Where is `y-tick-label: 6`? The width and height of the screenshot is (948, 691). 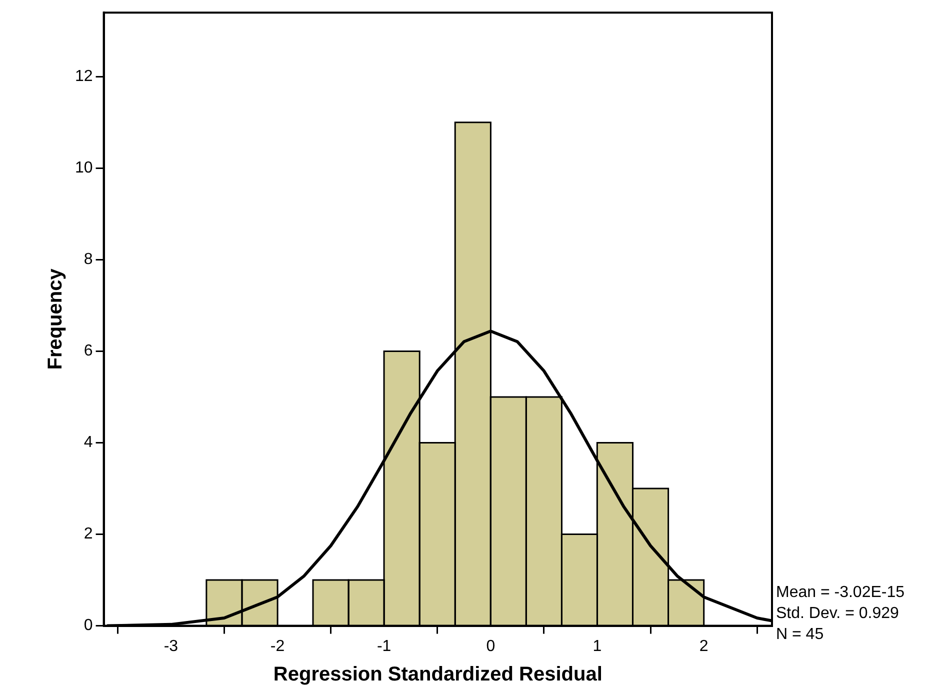 y-tick-label: 6 is located at coordinates (88, 351).